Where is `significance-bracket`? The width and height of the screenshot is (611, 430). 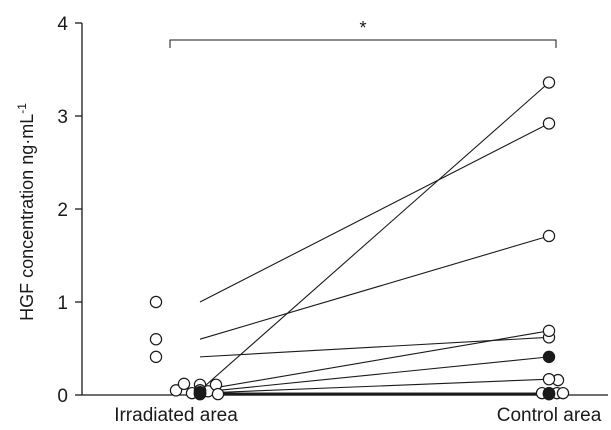
significance-bracket is located at coordinates (363, 43).